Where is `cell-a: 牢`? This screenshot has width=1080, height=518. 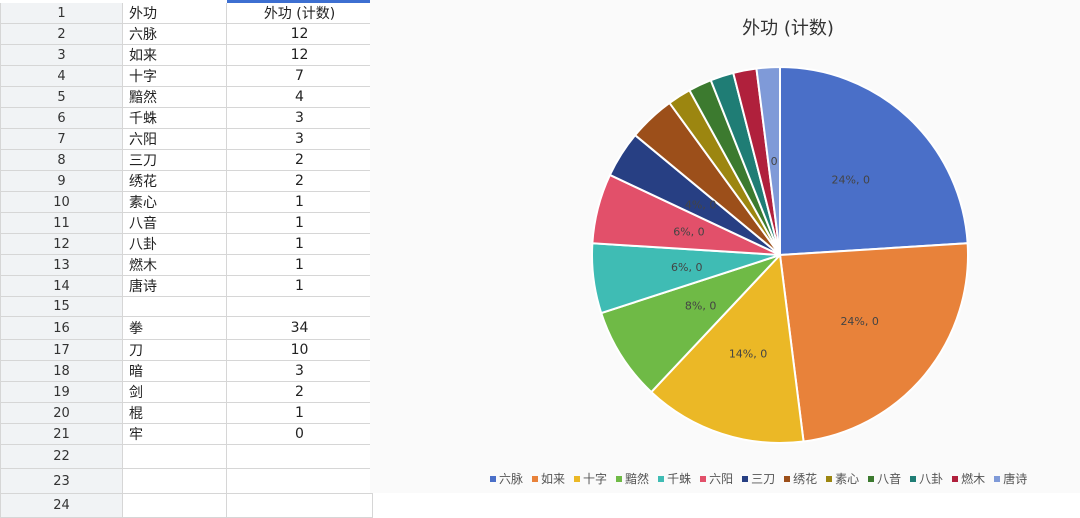
cell-a: 牢 is located at coordinates (174, 434).